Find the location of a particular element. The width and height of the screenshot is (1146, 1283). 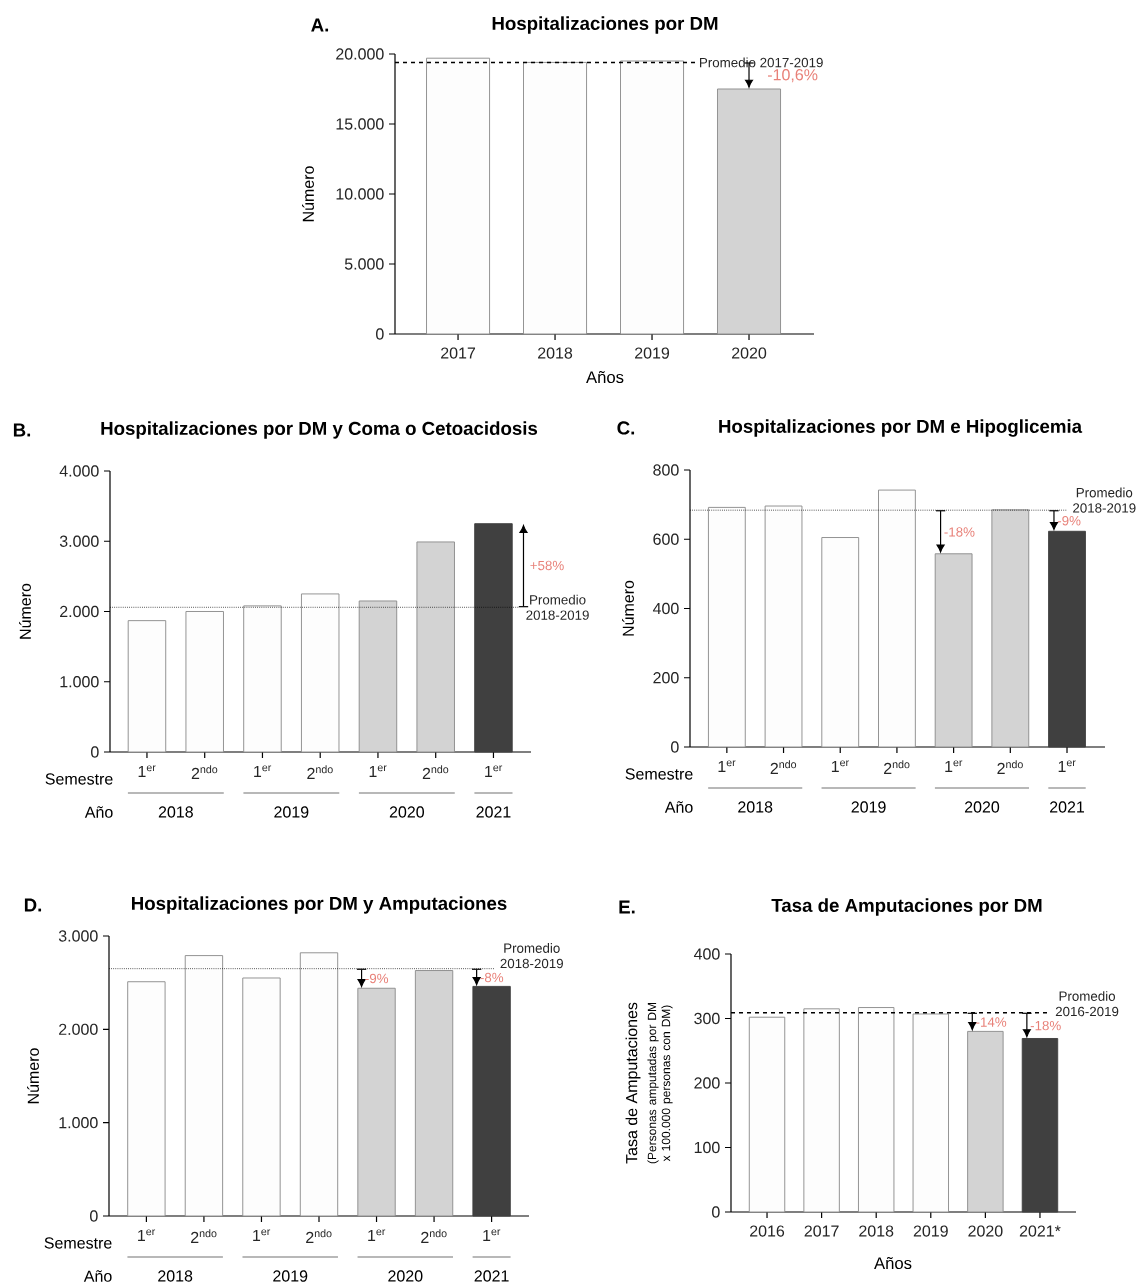

y-tick-label: 5.000 is located at coordinates (364, 264).